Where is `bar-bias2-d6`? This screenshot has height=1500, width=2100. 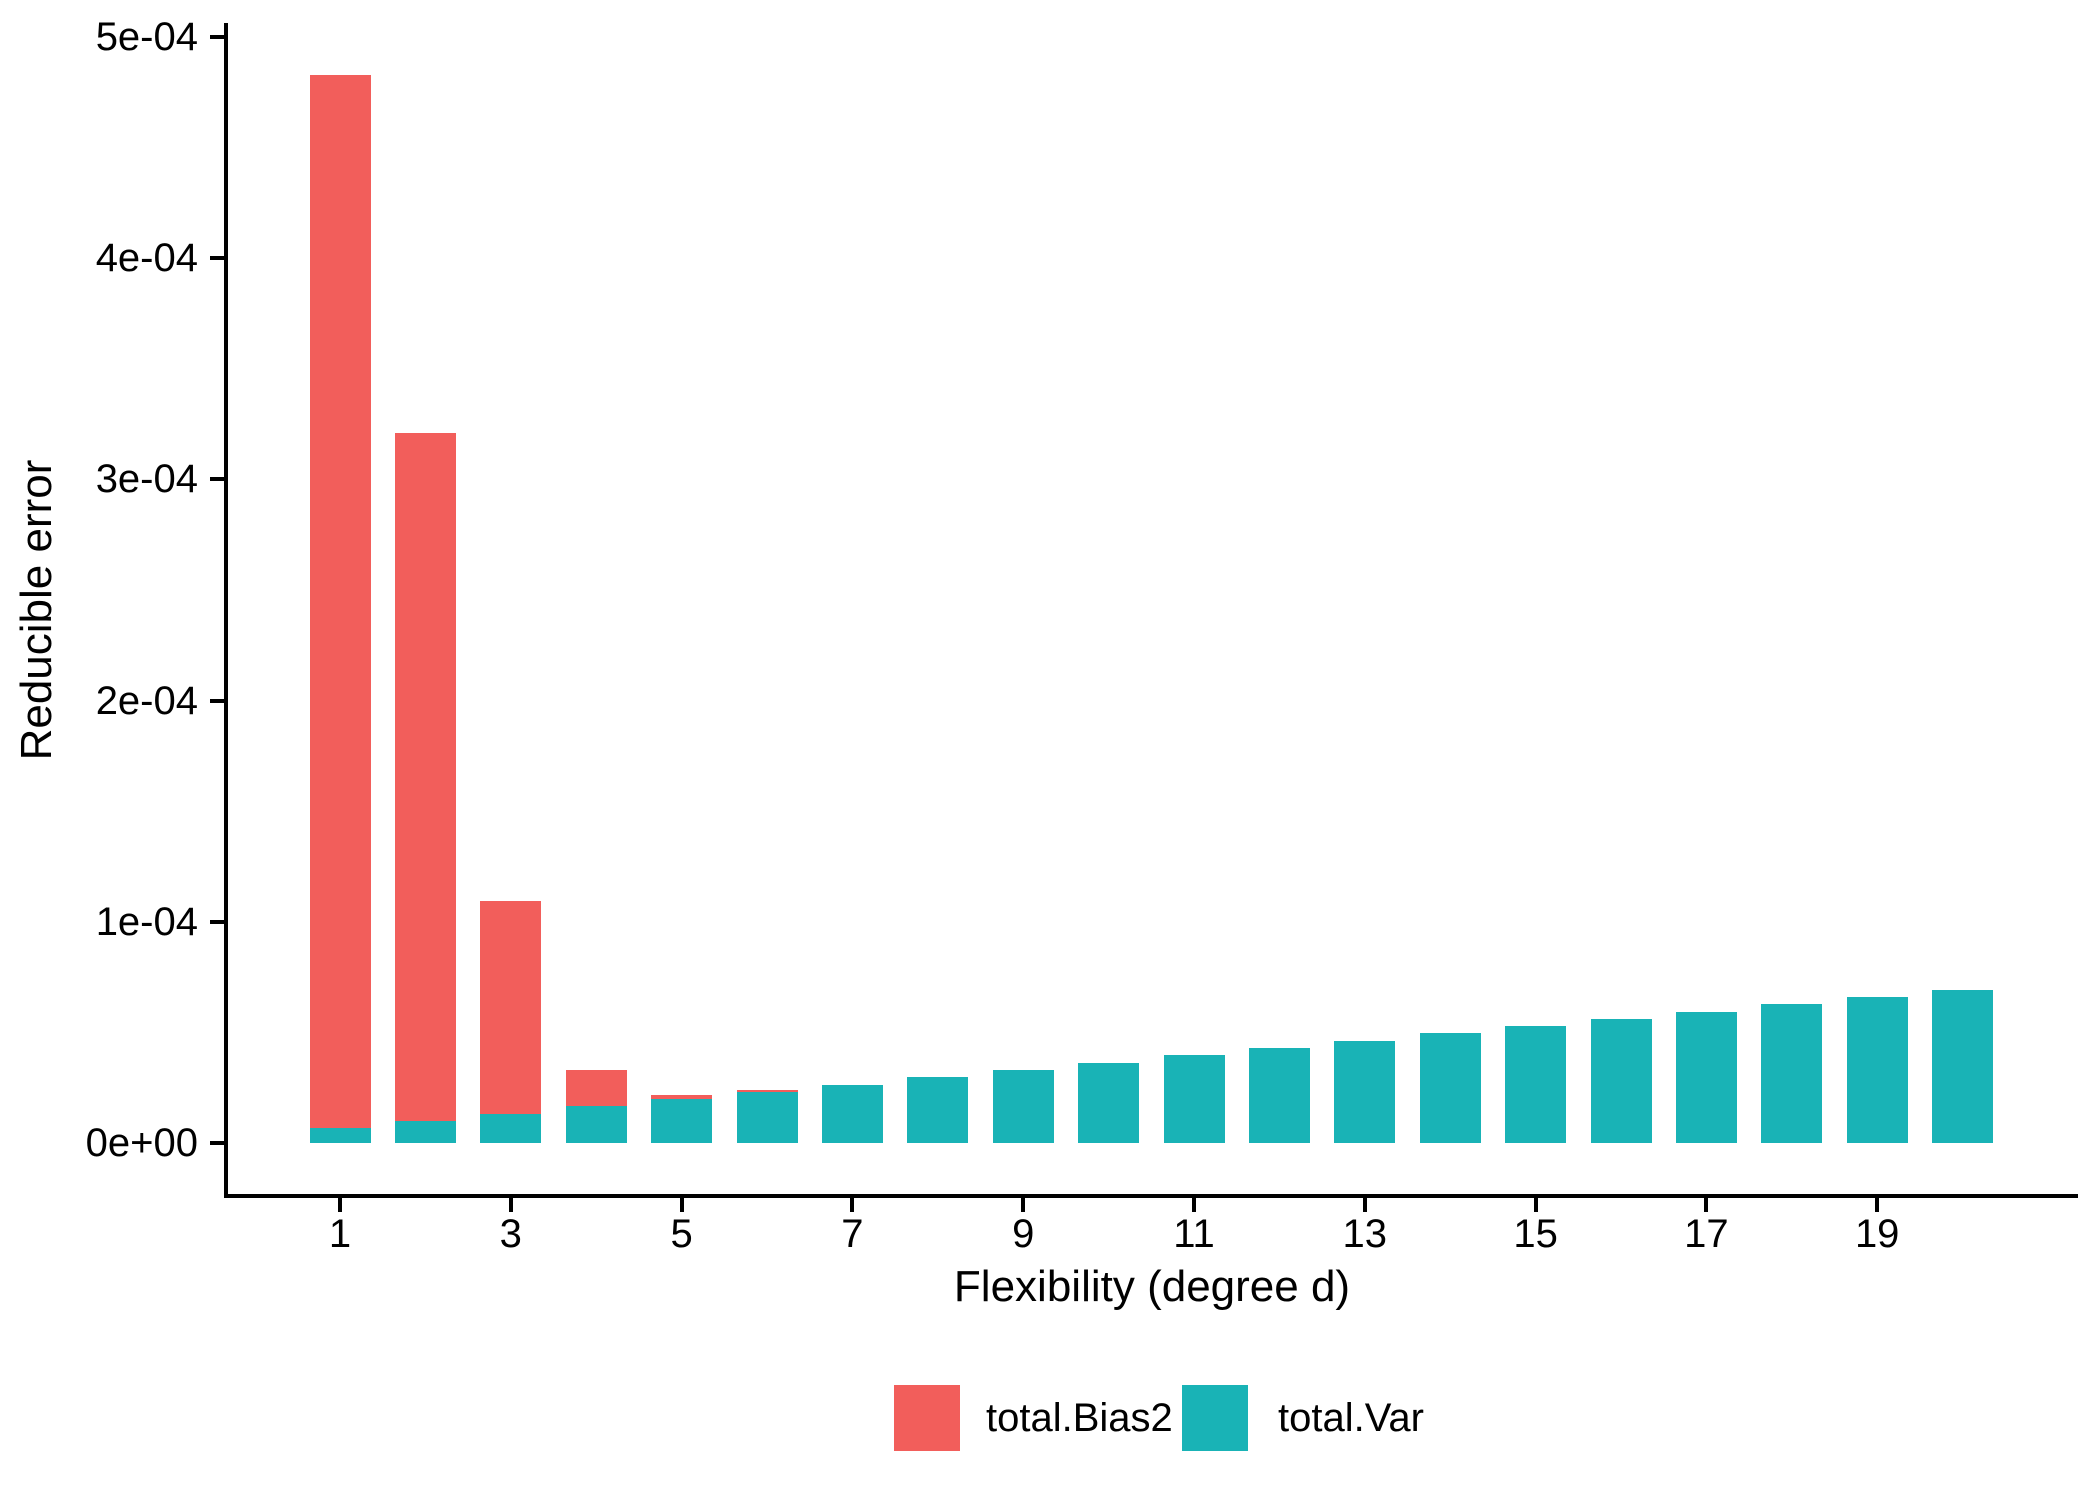
bar-bias2-d6 is located at coordinates (767, 1091).